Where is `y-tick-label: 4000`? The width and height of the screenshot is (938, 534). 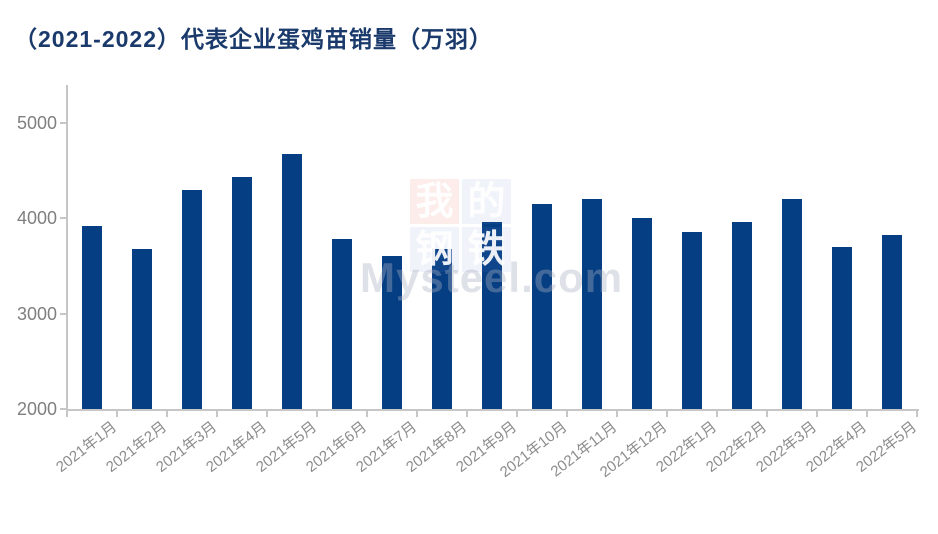
y-tick-label: 4000 is located at coordinates (36, 218).